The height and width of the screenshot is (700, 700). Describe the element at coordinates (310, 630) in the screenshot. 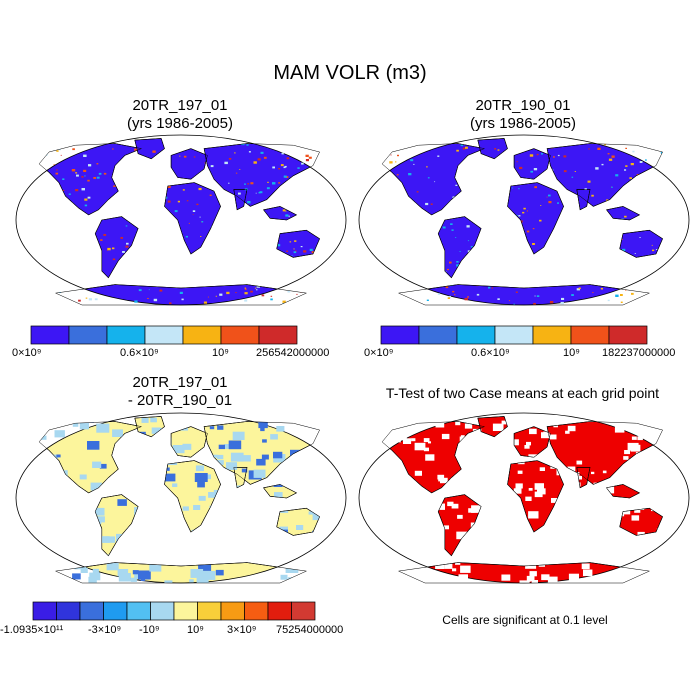

I see `colorbar-3-label: 75254000000` at that location.